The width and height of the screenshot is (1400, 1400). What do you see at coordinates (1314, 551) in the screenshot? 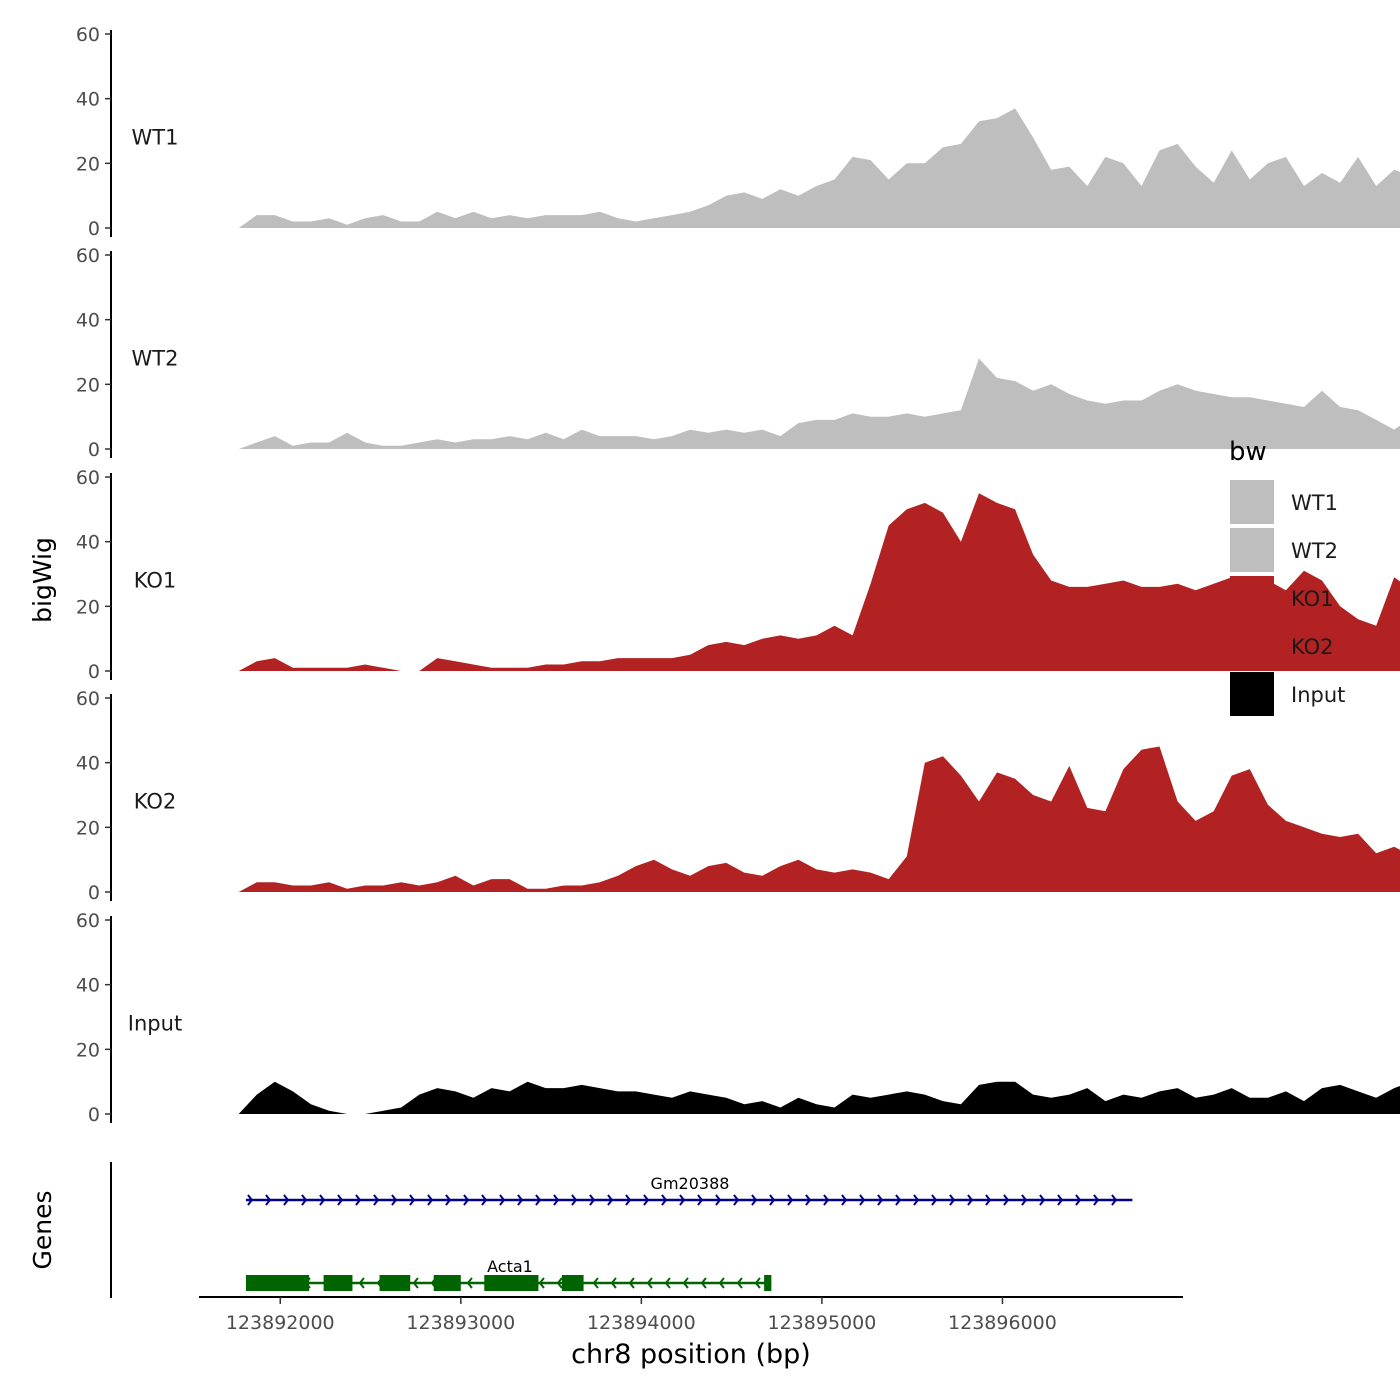
I see `legend-label: WT2` at bounding box center [1314, 551].